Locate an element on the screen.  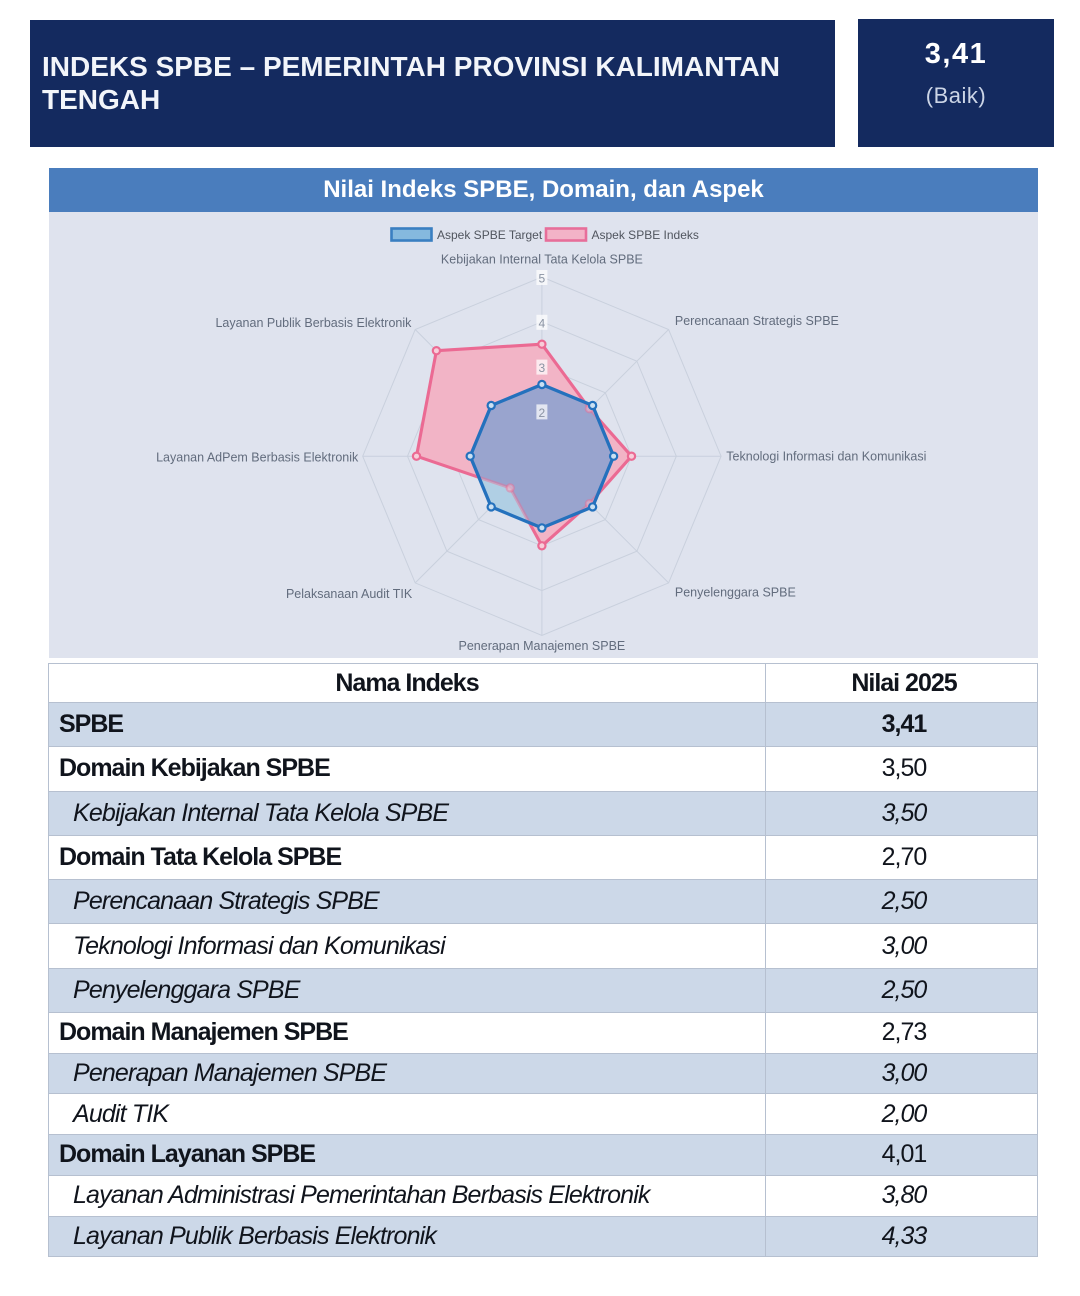
svg-text: 4 is located at coordinates (542, 323).